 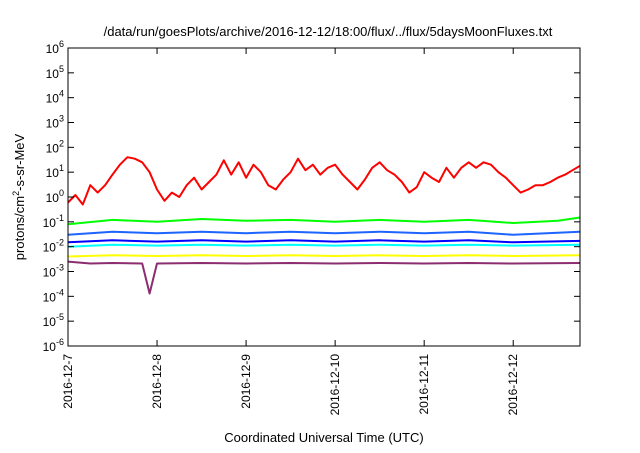 I want to click on y-tick-exp: 2, so click(x=61, y=143).